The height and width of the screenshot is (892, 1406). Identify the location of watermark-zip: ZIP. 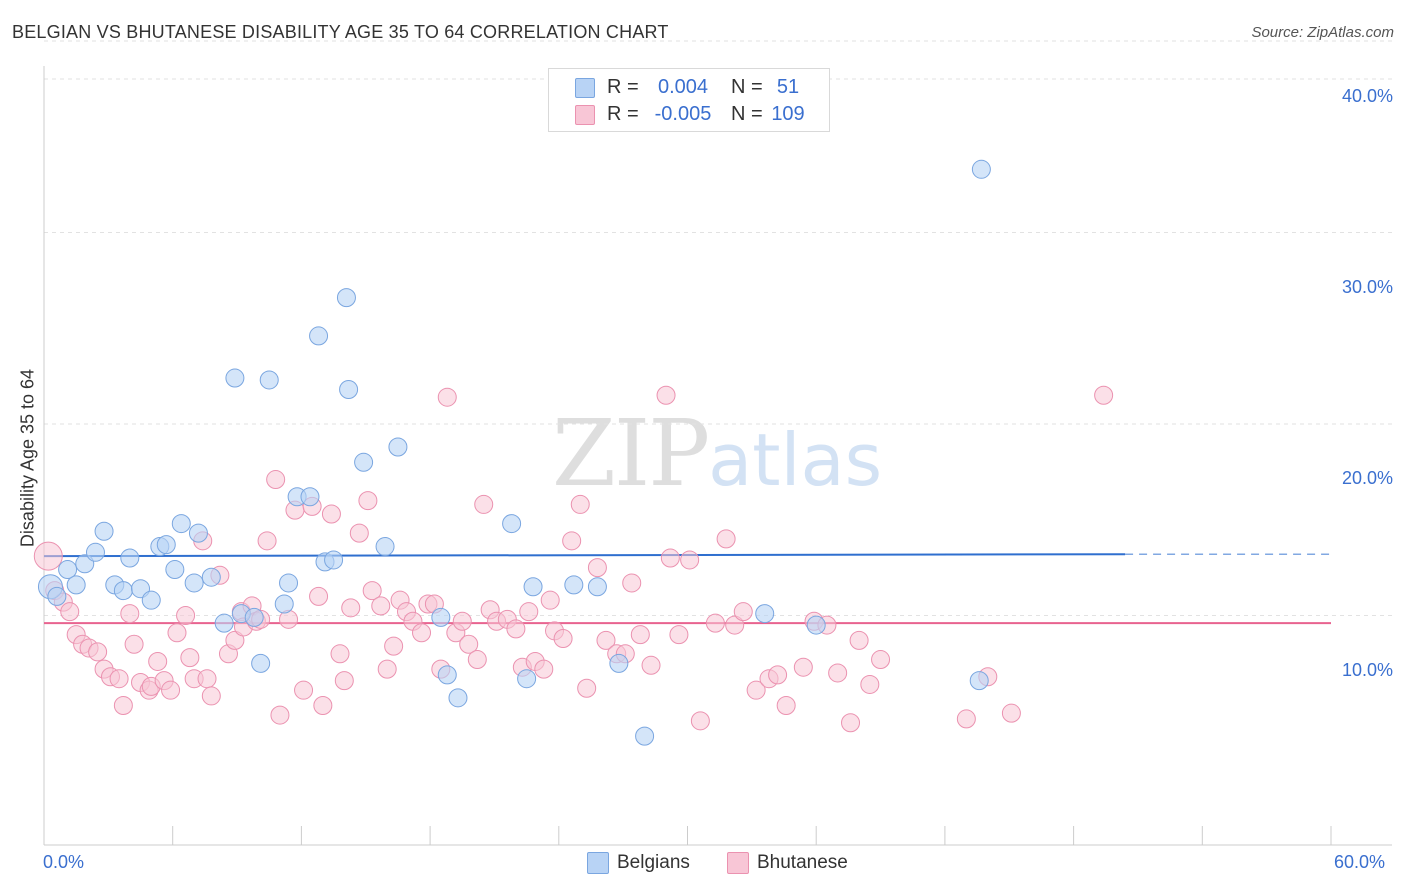
(631, 453).